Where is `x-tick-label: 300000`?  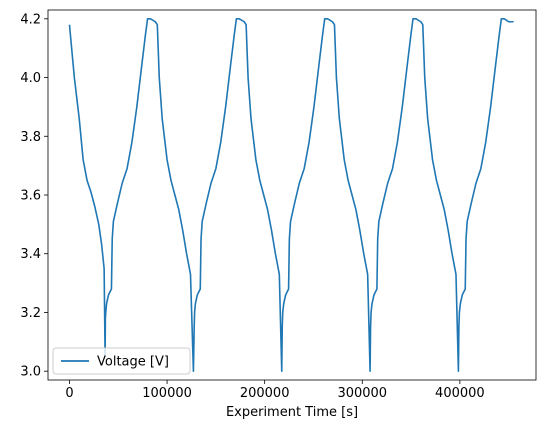 x-tick-label: 300000 is located at coordinates (362, 393).